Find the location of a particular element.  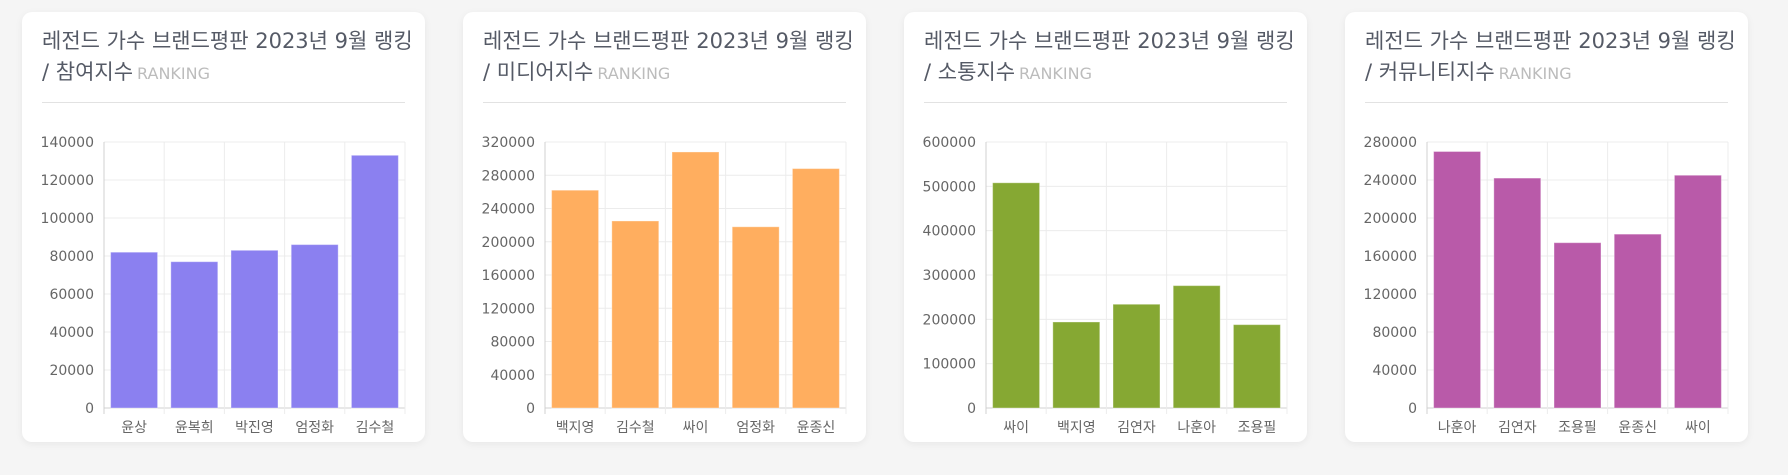

card-subtitle: / 커뮤니티지수 RANKING is located at coordinates (1546, 73).